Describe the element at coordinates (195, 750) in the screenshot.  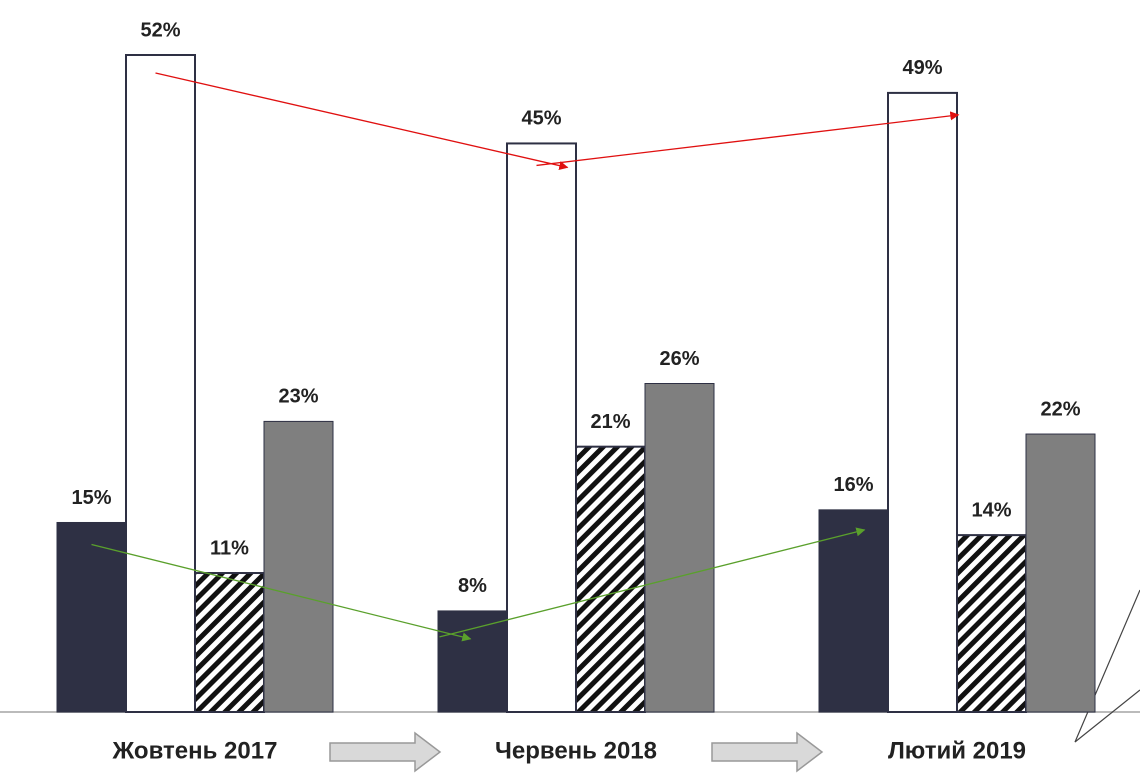
I see `category-label: Жовтень 2017` at that location.